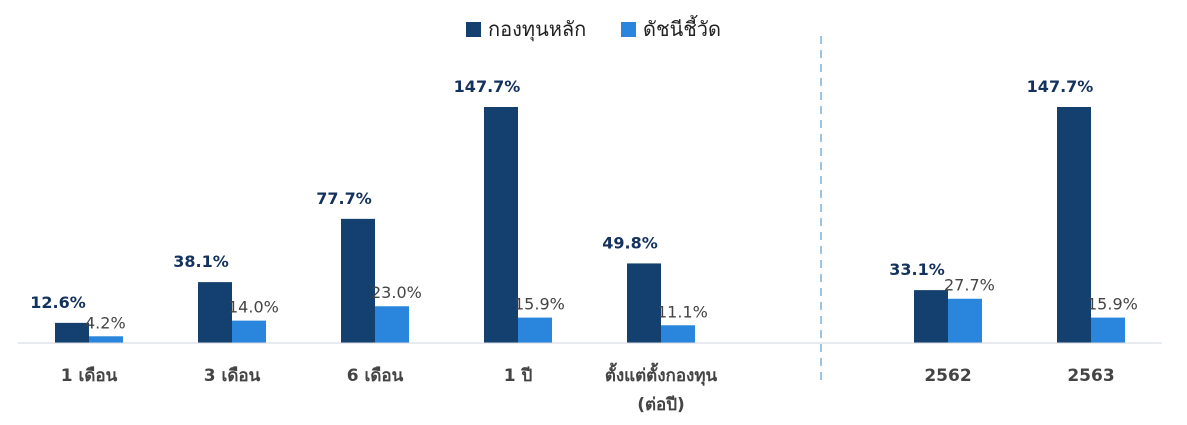 The width and height of the screenshot is (1187, 425). What do you see at coordinates (661, 374) in the screenshot?
I see `category-label-4-0: ตั้งแต่ตั้งกองทุน` at bounding box center [661, 374].